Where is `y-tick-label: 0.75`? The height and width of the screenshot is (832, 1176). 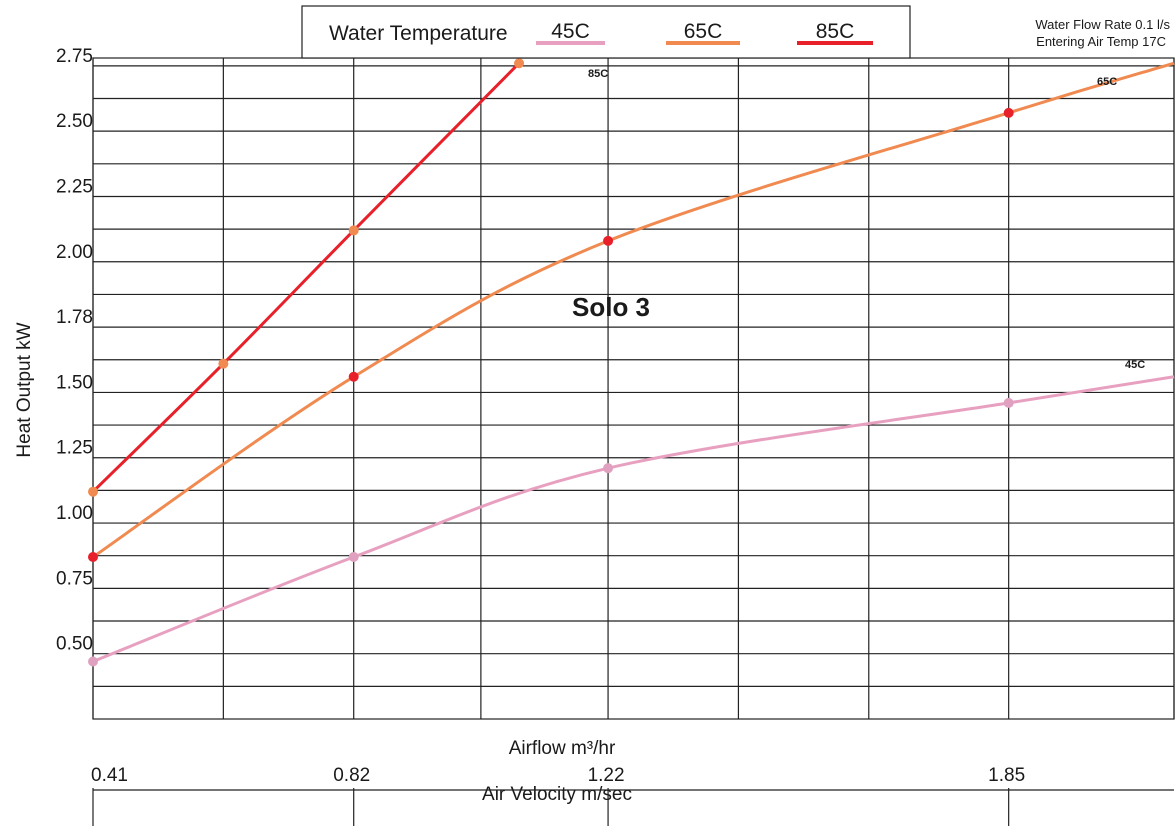 y-tick-label: 0.75 is located at coordinates (74, 578).